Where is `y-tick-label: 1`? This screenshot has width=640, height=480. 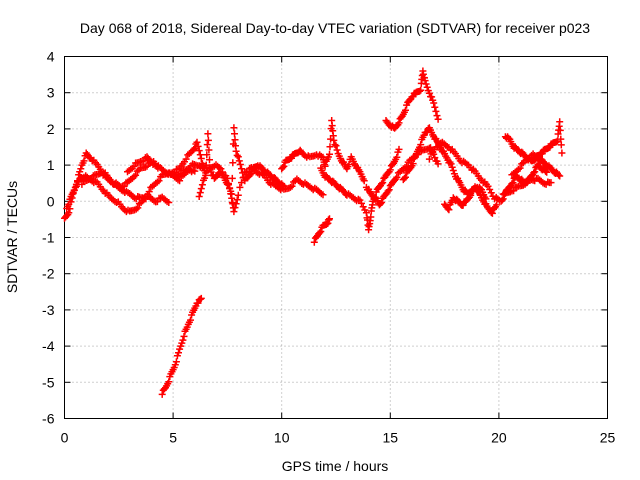
y-tick-label: 1 is located at coordinates (51, 165).